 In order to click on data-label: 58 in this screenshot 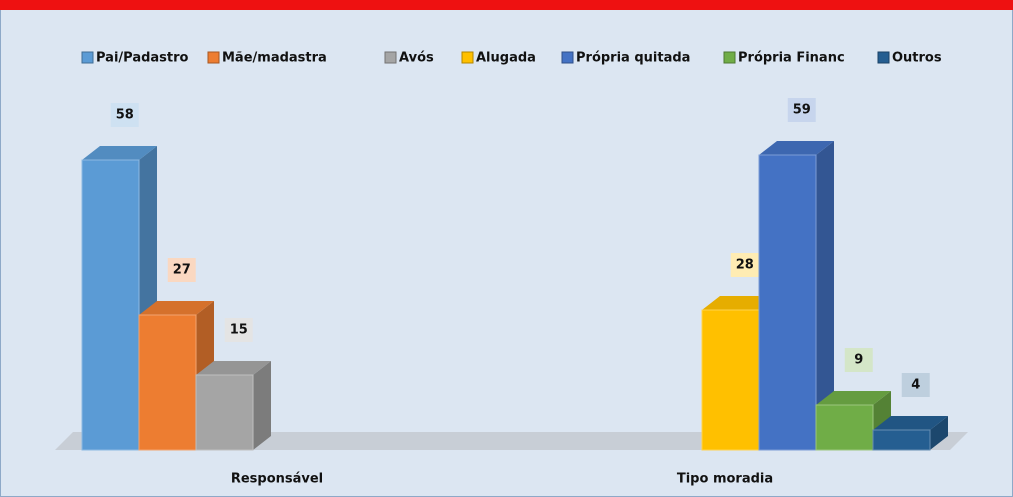, I will do `click(125, 115)`.